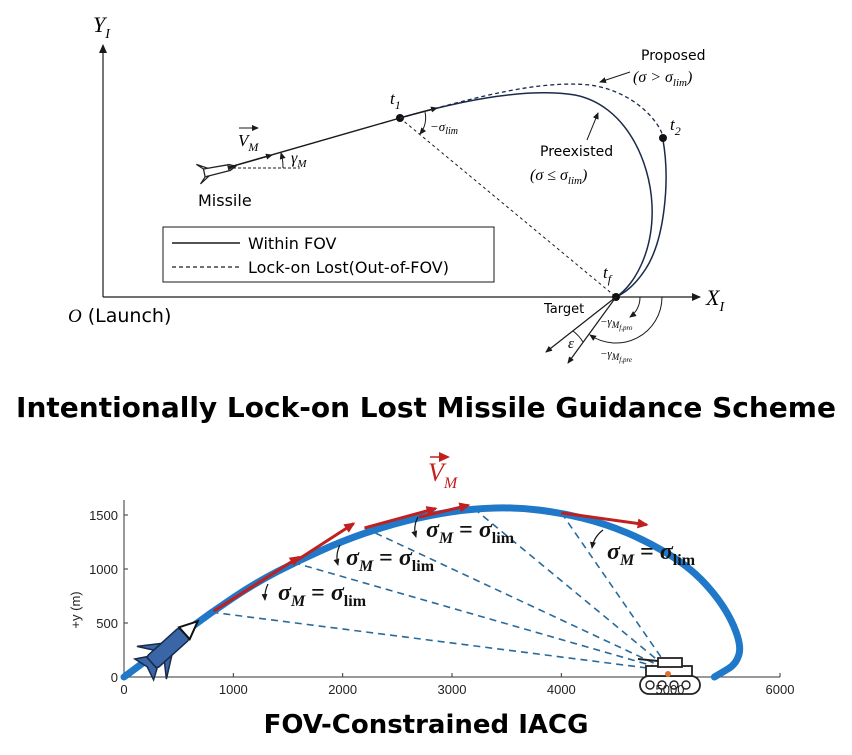  What do you see at coordinates (673, 56) in the screenshot?
I see `proposed-label: Proposed` at bounding box center [673, 56].